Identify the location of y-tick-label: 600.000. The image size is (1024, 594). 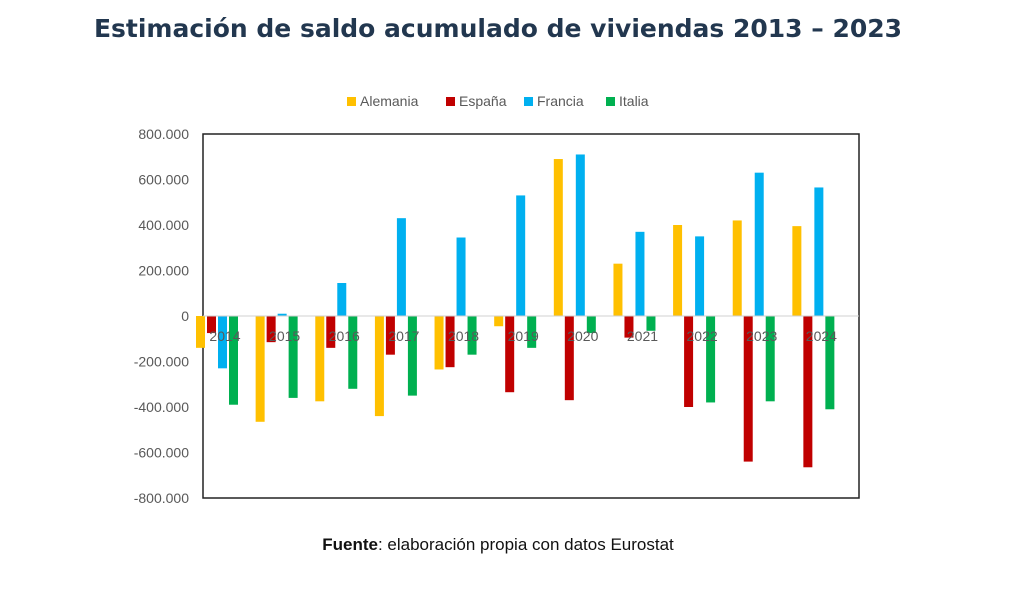
(163, 180).